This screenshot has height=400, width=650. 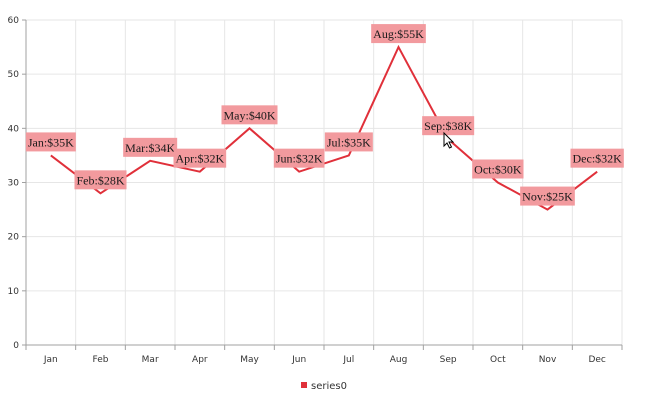 What do you see at coordinates (449, 140) in the screenshot?
I see `mouse-cursor-icon` at bounding box center [449, 140].